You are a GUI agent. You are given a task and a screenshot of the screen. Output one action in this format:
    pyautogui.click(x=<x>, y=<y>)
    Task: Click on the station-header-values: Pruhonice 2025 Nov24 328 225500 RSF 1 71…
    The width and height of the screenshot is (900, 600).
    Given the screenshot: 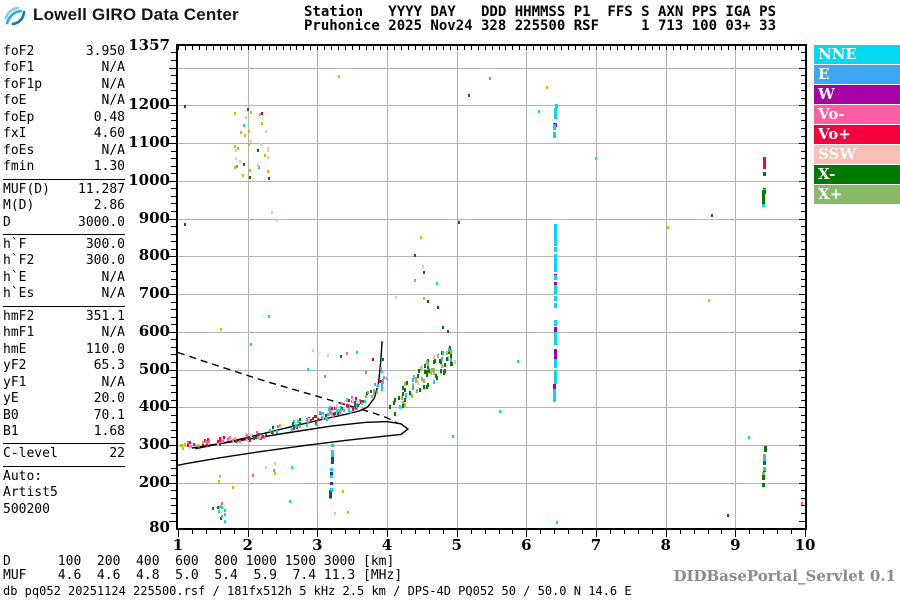 What is the action you would take?
    pyautogui.click(x=540, y=26)
    